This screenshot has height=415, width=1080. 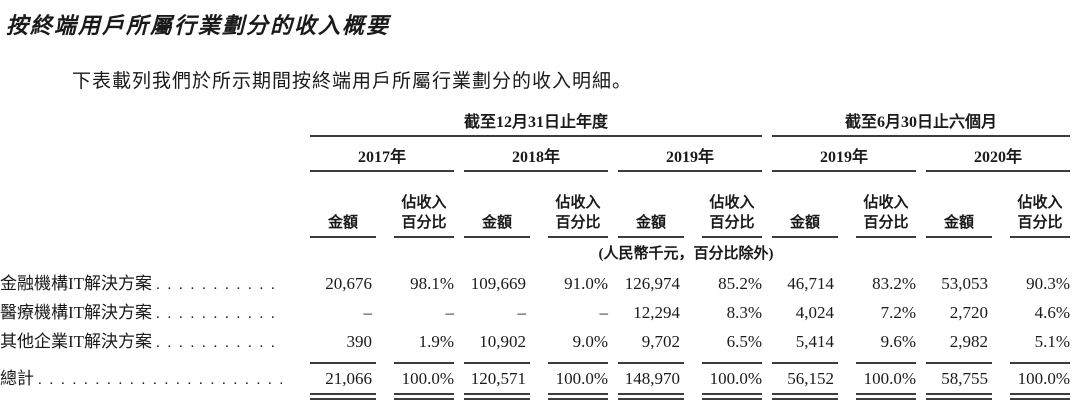 I want to click on pct-cell: 4.6%, so click(x=1052, y=312).